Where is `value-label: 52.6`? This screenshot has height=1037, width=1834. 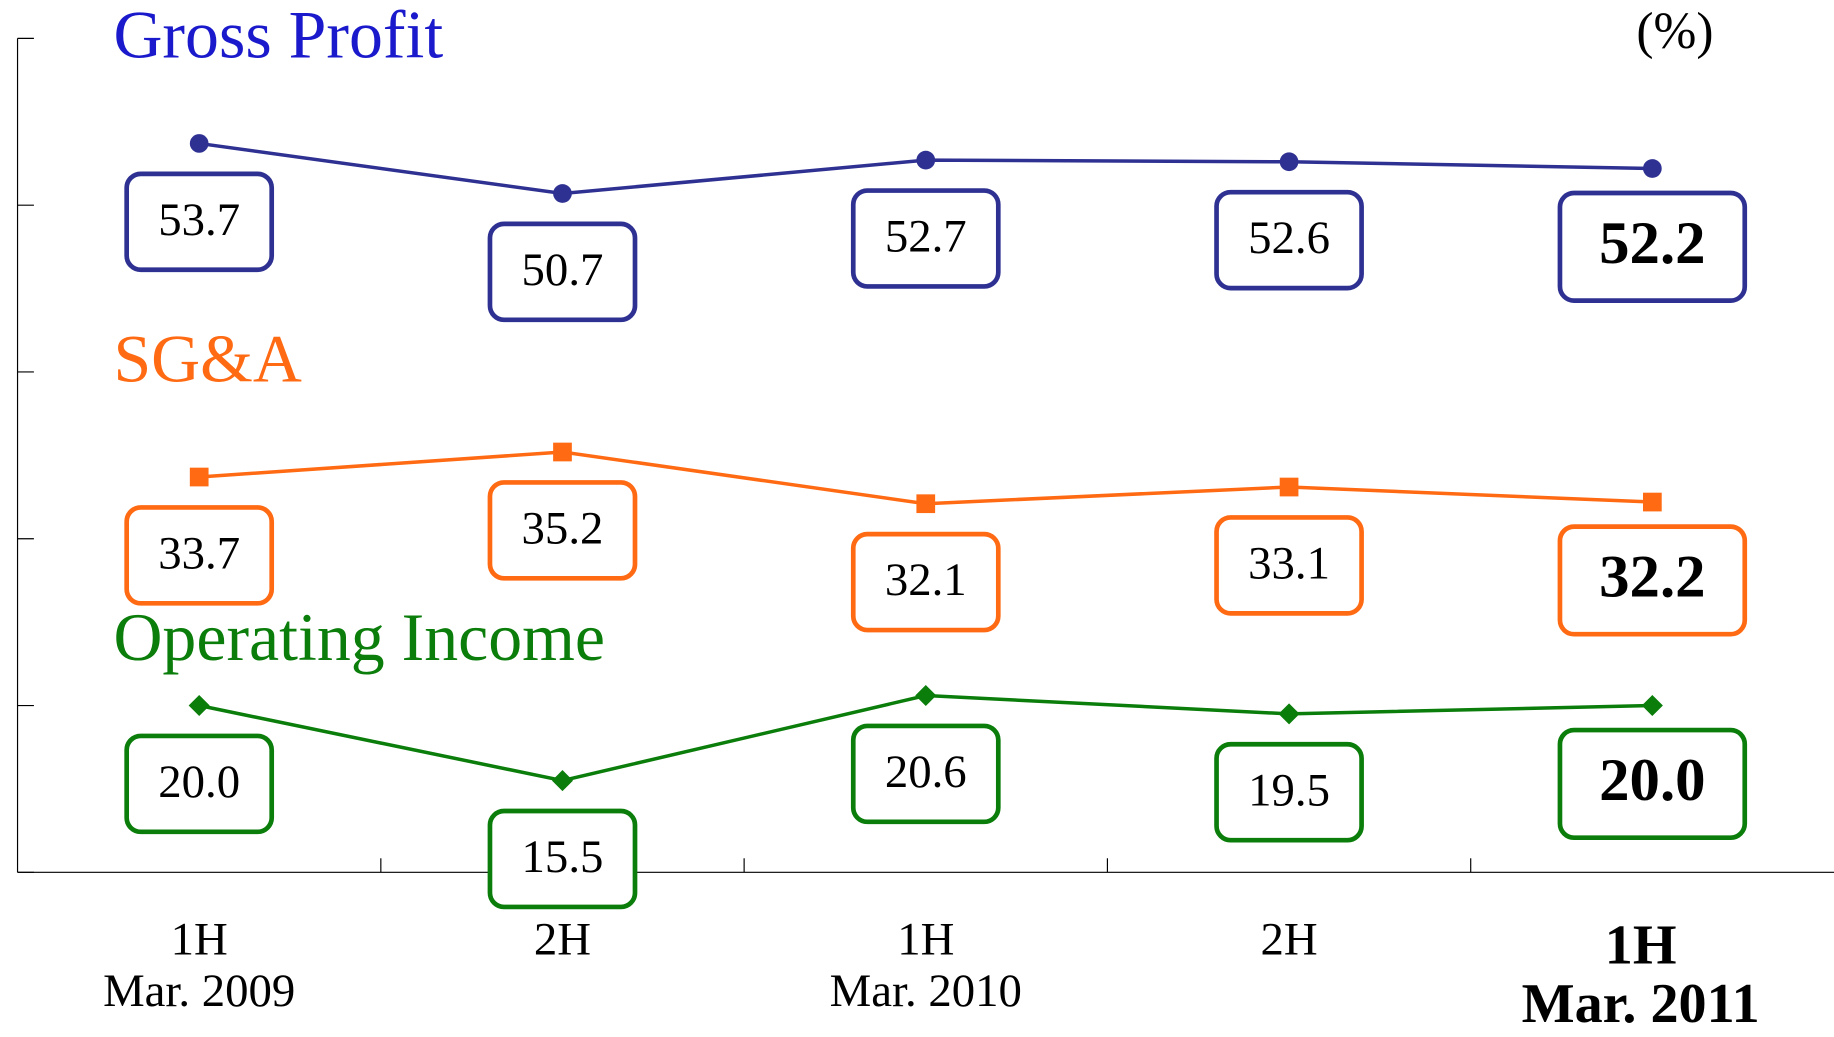 value-label: 52.6 is located at coordinates (1289, 238).